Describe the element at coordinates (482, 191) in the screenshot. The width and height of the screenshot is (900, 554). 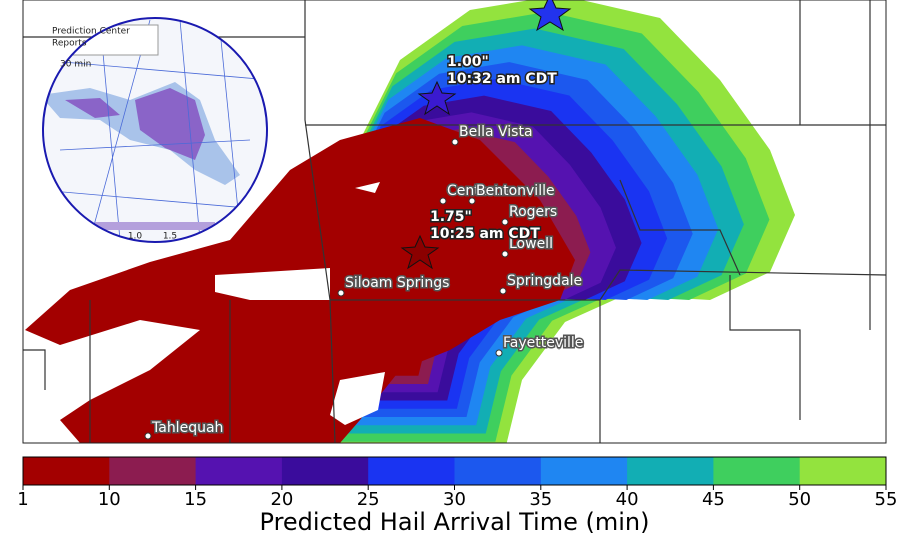
I see `city-label: Centerton` at that location.